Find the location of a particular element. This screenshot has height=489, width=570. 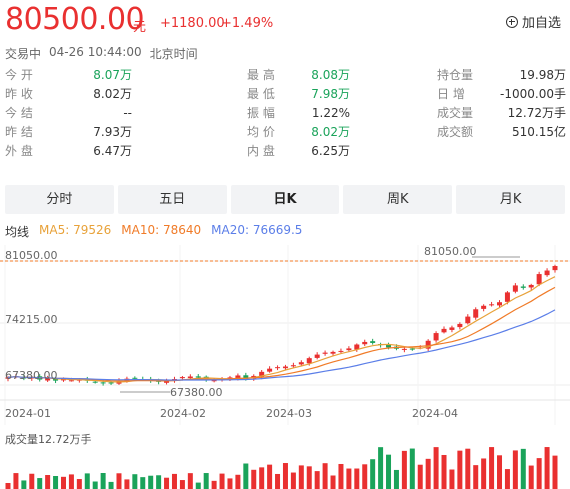

stat-value: 8.08万 is located at coordinates (330, 75).